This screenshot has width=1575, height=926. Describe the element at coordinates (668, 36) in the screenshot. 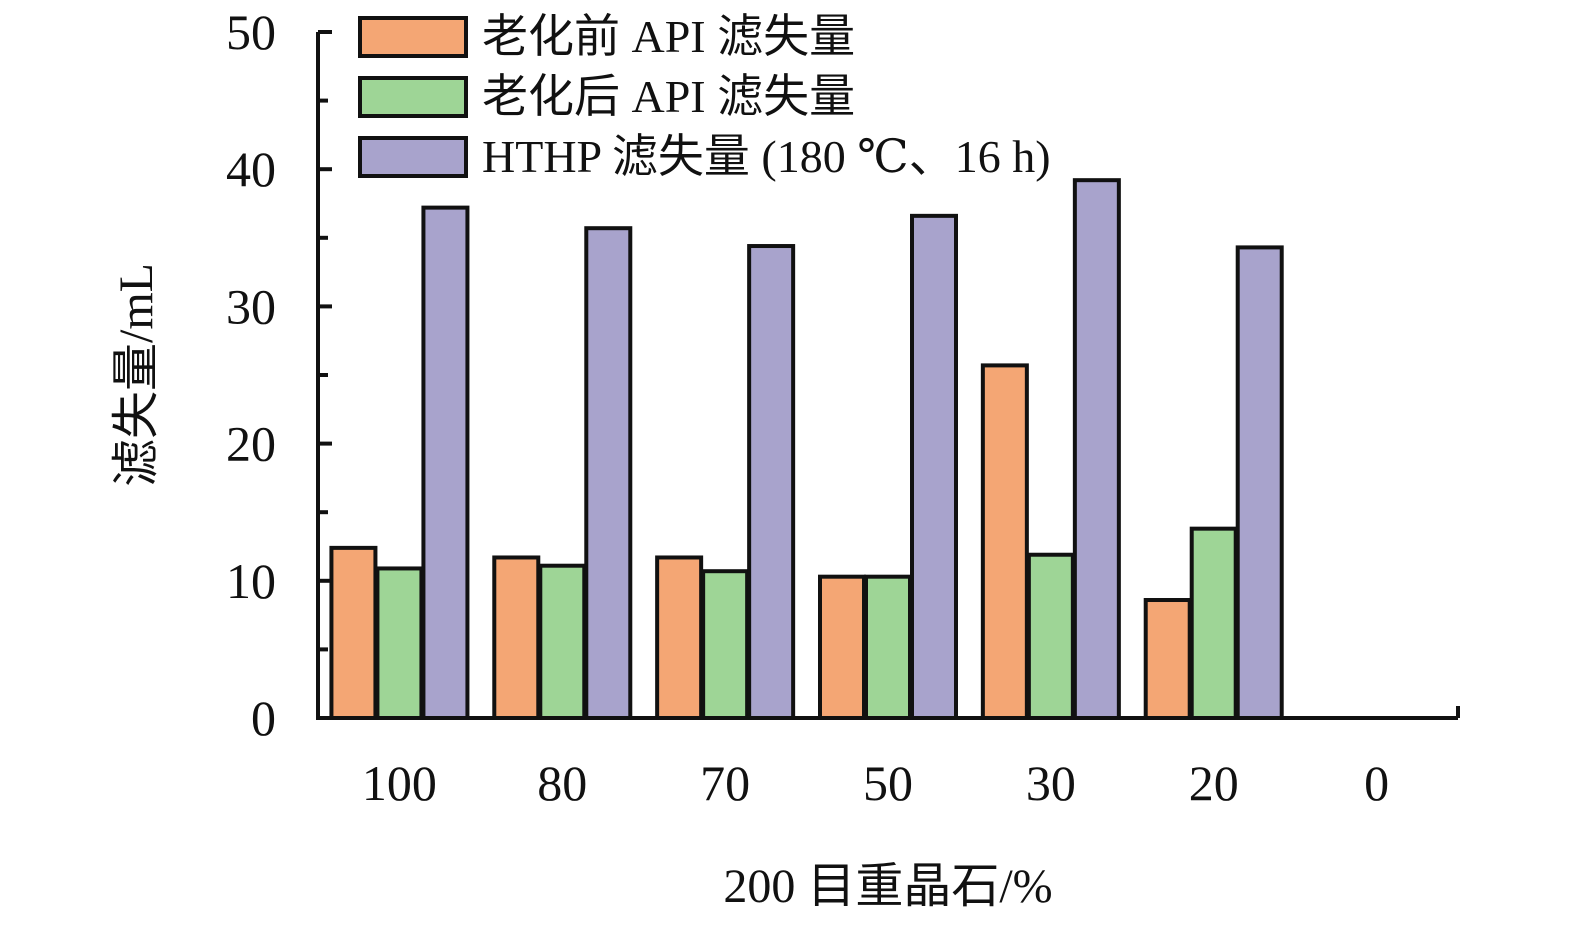

I see `legend-label-1: 老化前 API 滤失量` at that location.